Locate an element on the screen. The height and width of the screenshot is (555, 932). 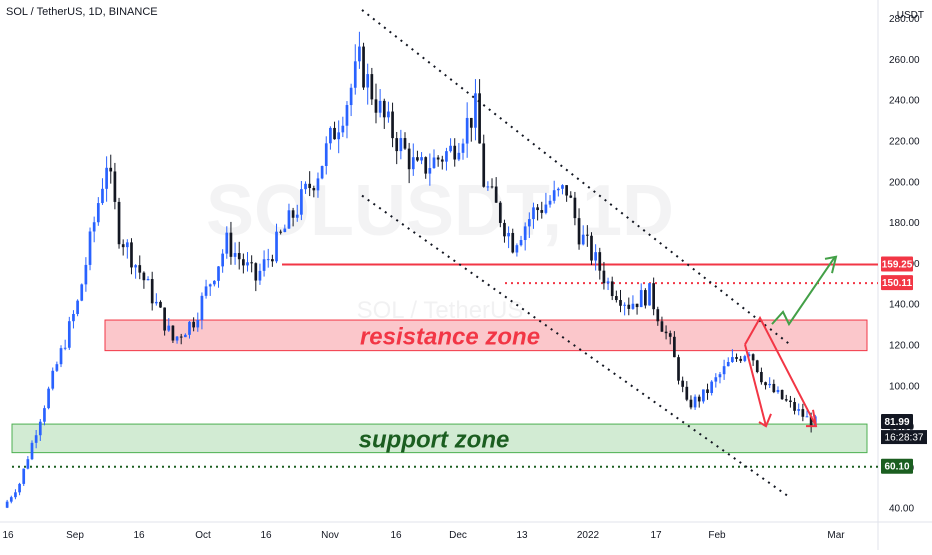
x-tick-label: 2022 is located at coordinates (588, 535).